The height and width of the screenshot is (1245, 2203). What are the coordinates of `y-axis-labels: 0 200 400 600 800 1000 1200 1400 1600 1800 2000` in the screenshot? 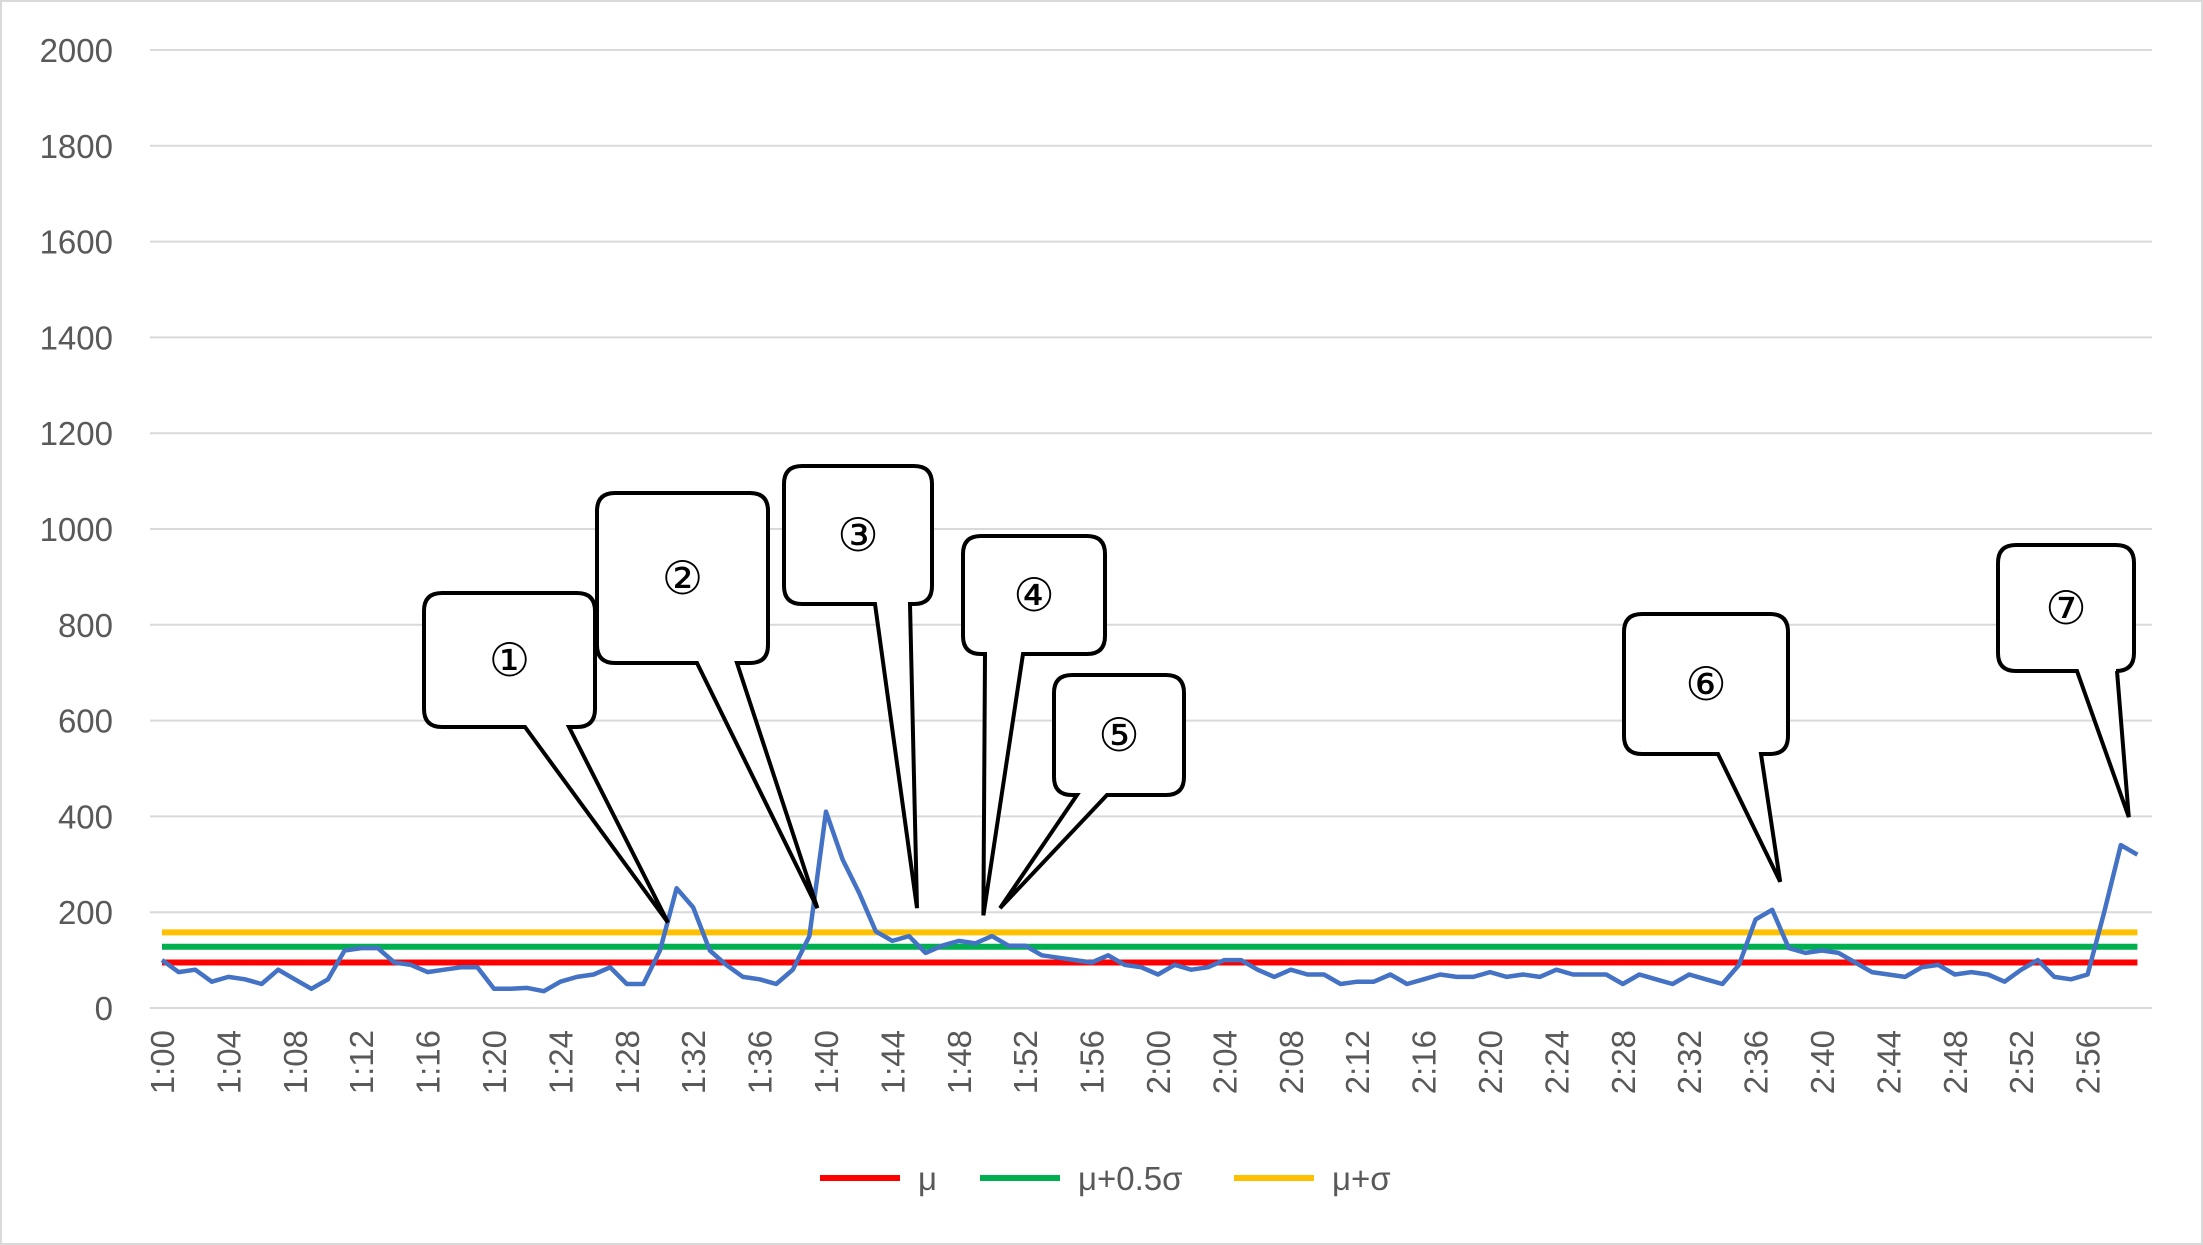 It's located at (76, 529).